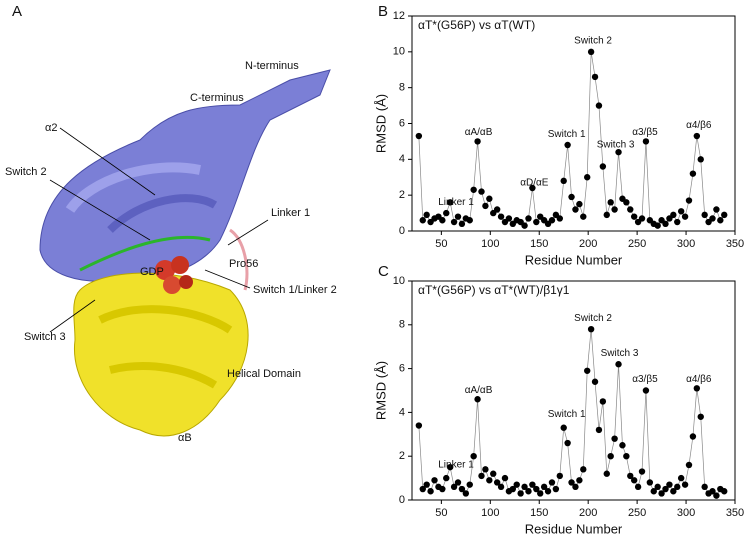 This screenshot has width=750, height=544. What do you see at coordinates (593, 41) in the screenshot?
I see `annotation: Switch 2` at bounding box center [593, 41].